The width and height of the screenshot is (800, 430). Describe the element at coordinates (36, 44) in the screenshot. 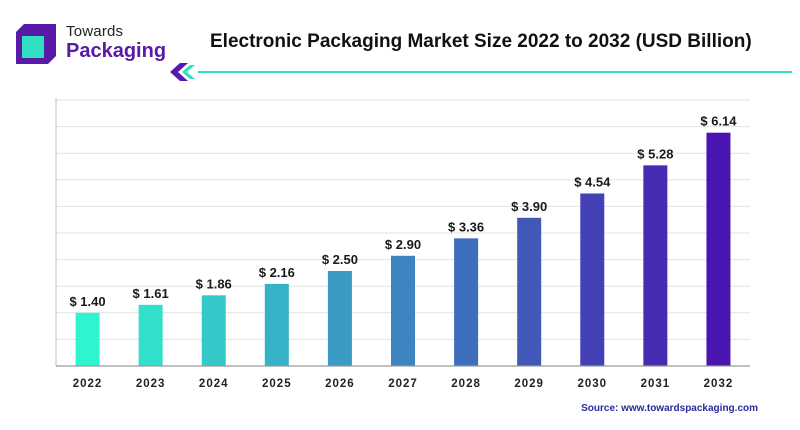

I see `towards-packaging-logo-icon` at that location.